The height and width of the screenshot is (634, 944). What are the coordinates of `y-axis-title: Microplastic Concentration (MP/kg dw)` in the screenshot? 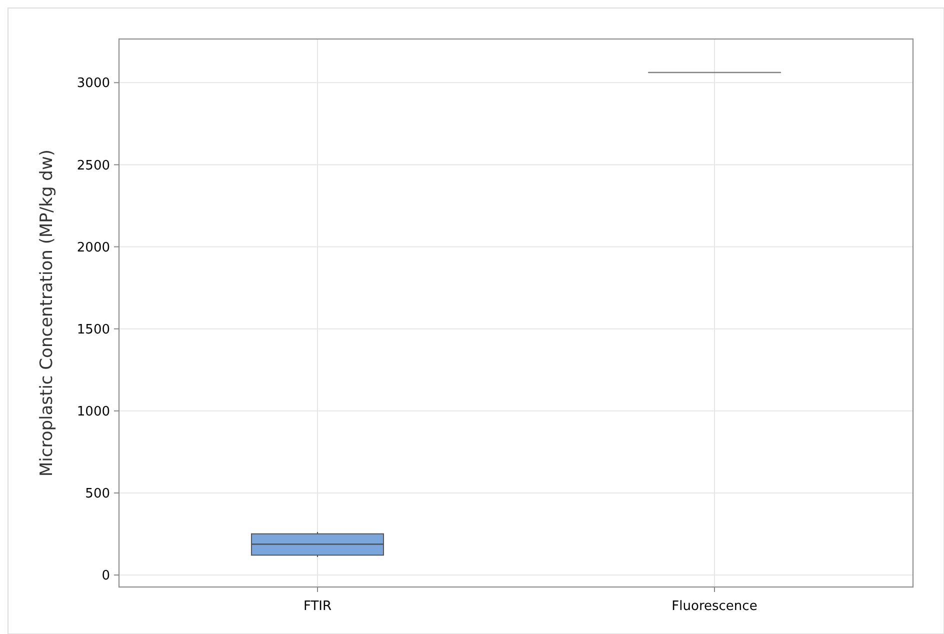 It's located at (47, 313).